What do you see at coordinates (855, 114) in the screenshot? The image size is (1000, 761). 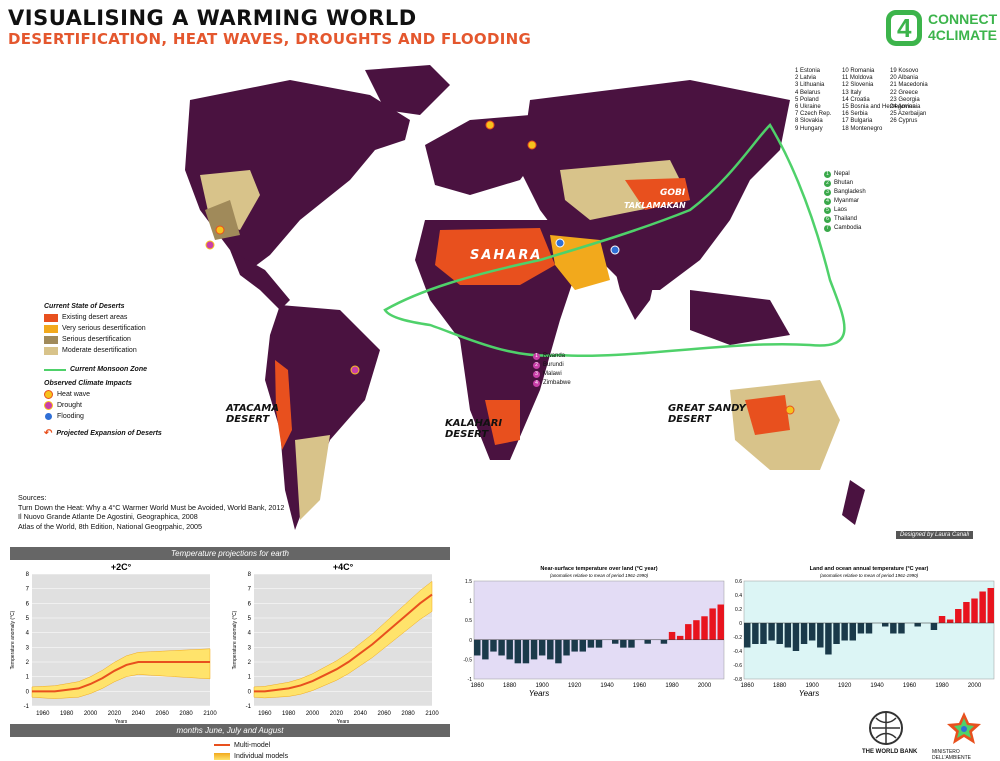 I see `country-key-item: 16 Serbia` at bounding box center [855, 114].